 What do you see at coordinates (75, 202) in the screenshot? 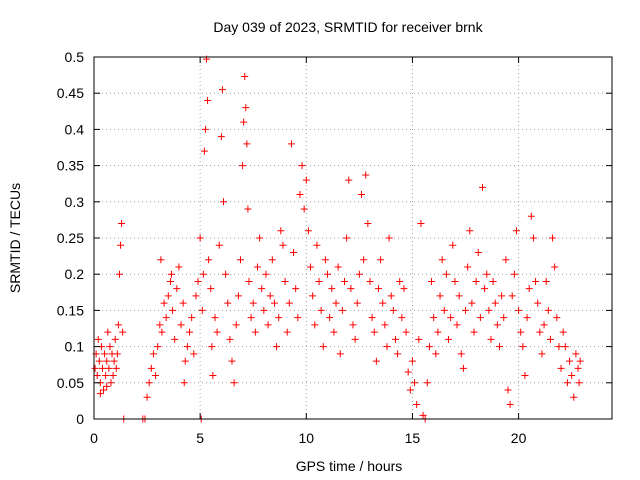
I see `y-tick-label: 0.3` at bounding box center [75, 202].